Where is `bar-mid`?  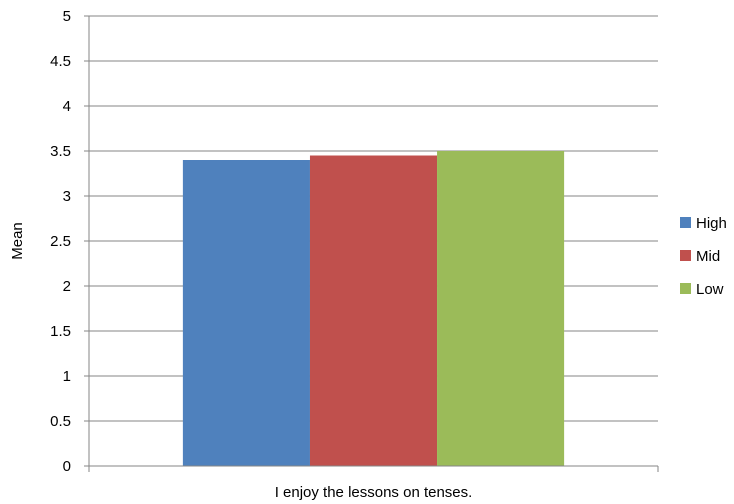
bar-mid is located at coordinates (373, 310).